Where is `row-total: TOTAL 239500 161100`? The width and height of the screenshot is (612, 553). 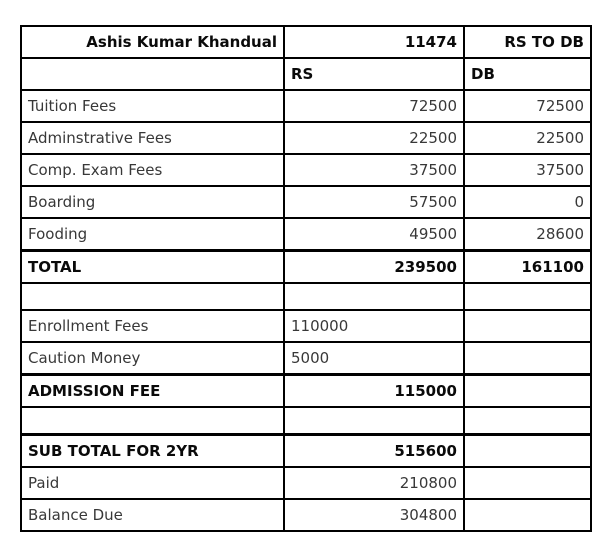
row-total: TOTAL 239500 161100 is located at coordinates (306, 266).